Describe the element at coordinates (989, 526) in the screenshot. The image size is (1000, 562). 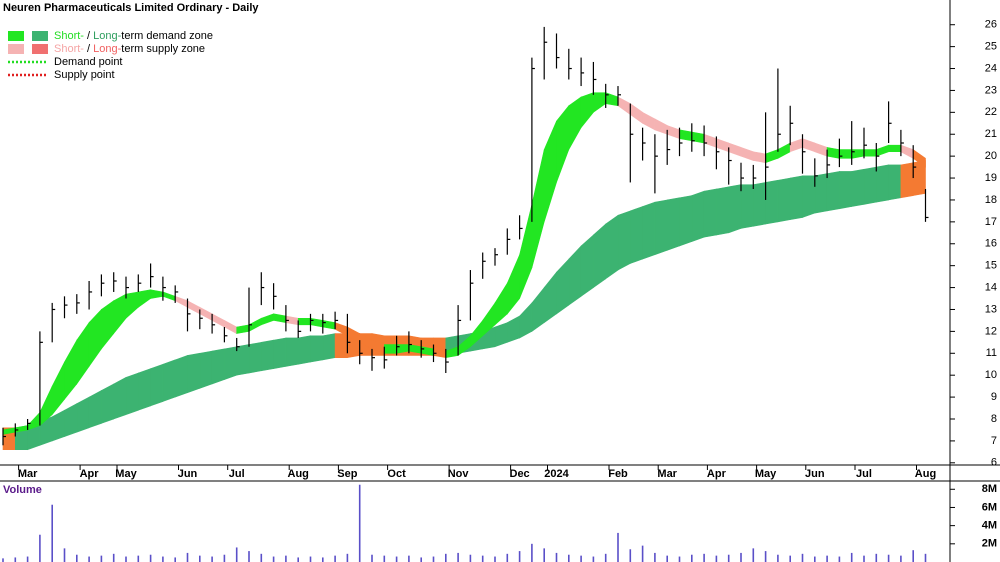
I see `y-tick-label: 4M` at that location.